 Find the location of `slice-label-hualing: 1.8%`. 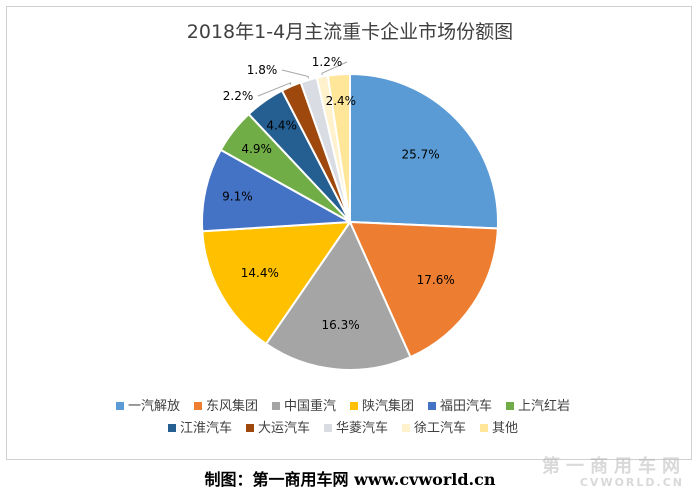

slice-label-hualing: 1.8% is located at coordinates (262, 70).